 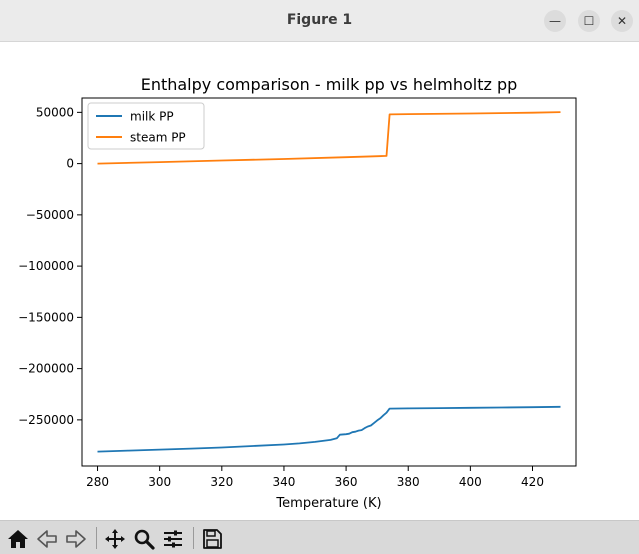 I want to click on pan-icon, so click(x=115, y=539).